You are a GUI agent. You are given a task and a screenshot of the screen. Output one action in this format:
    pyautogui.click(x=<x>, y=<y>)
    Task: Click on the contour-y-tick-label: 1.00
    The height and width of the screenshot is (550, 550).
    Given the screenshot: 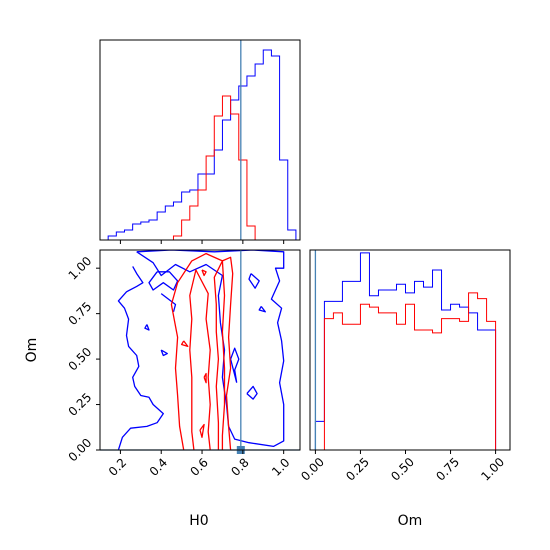 What is the action you would take?
    pyautogui.click(x=80, y=268)
    